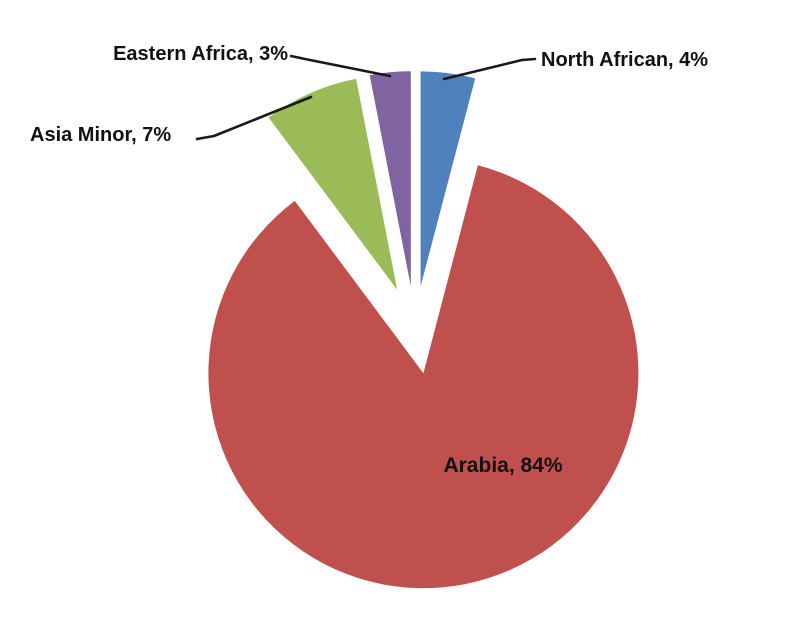 This screenshot has width=797, height=627. Describe the element at coordinates (100, 135) in the screenshot. I see `label-asia-minor: Asia Minor, 7%` at that location.